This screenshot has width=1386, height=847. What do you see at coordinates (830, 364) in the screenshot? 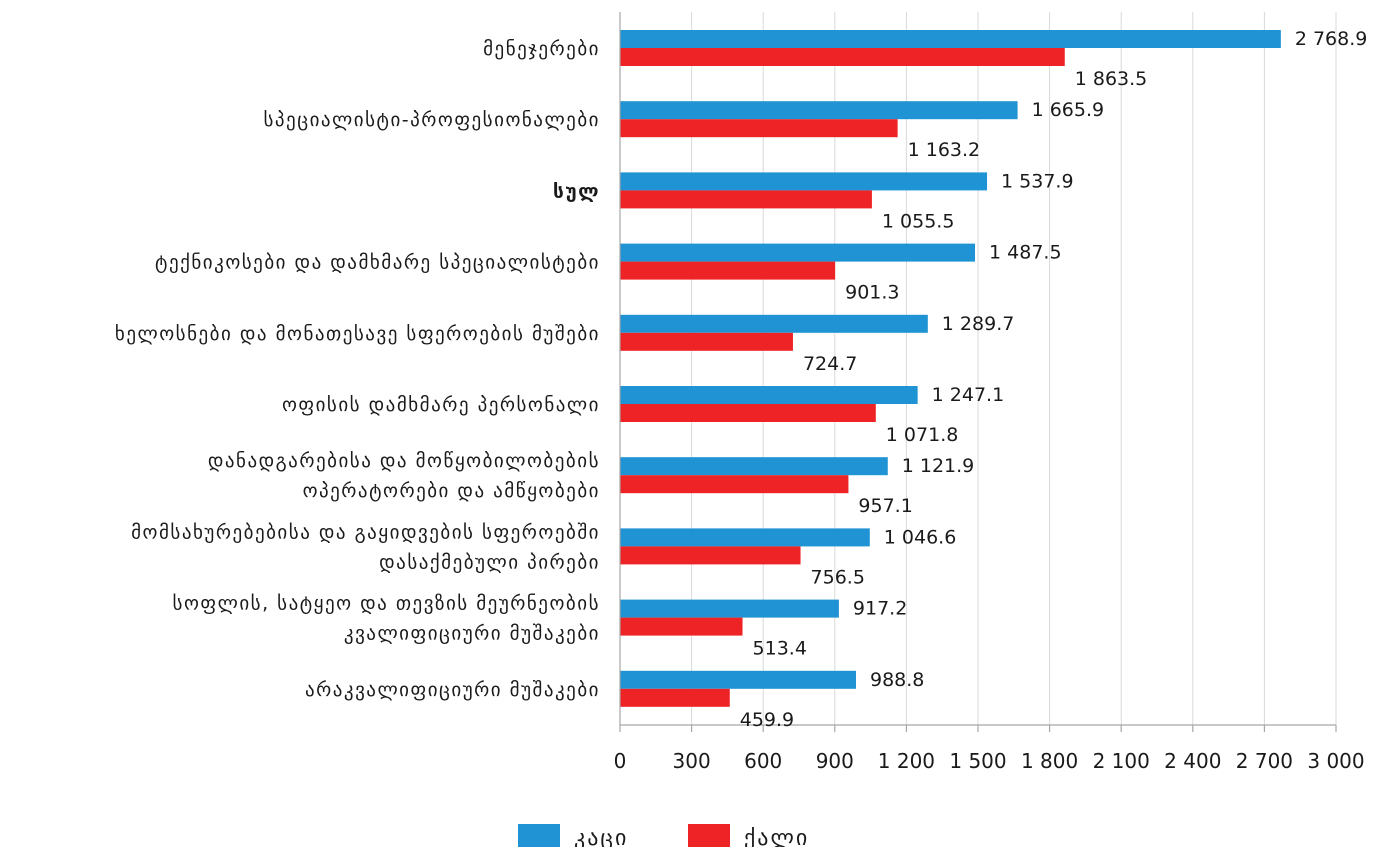
I see `value-label-women: 724.7` at bounding box center [830, 364].